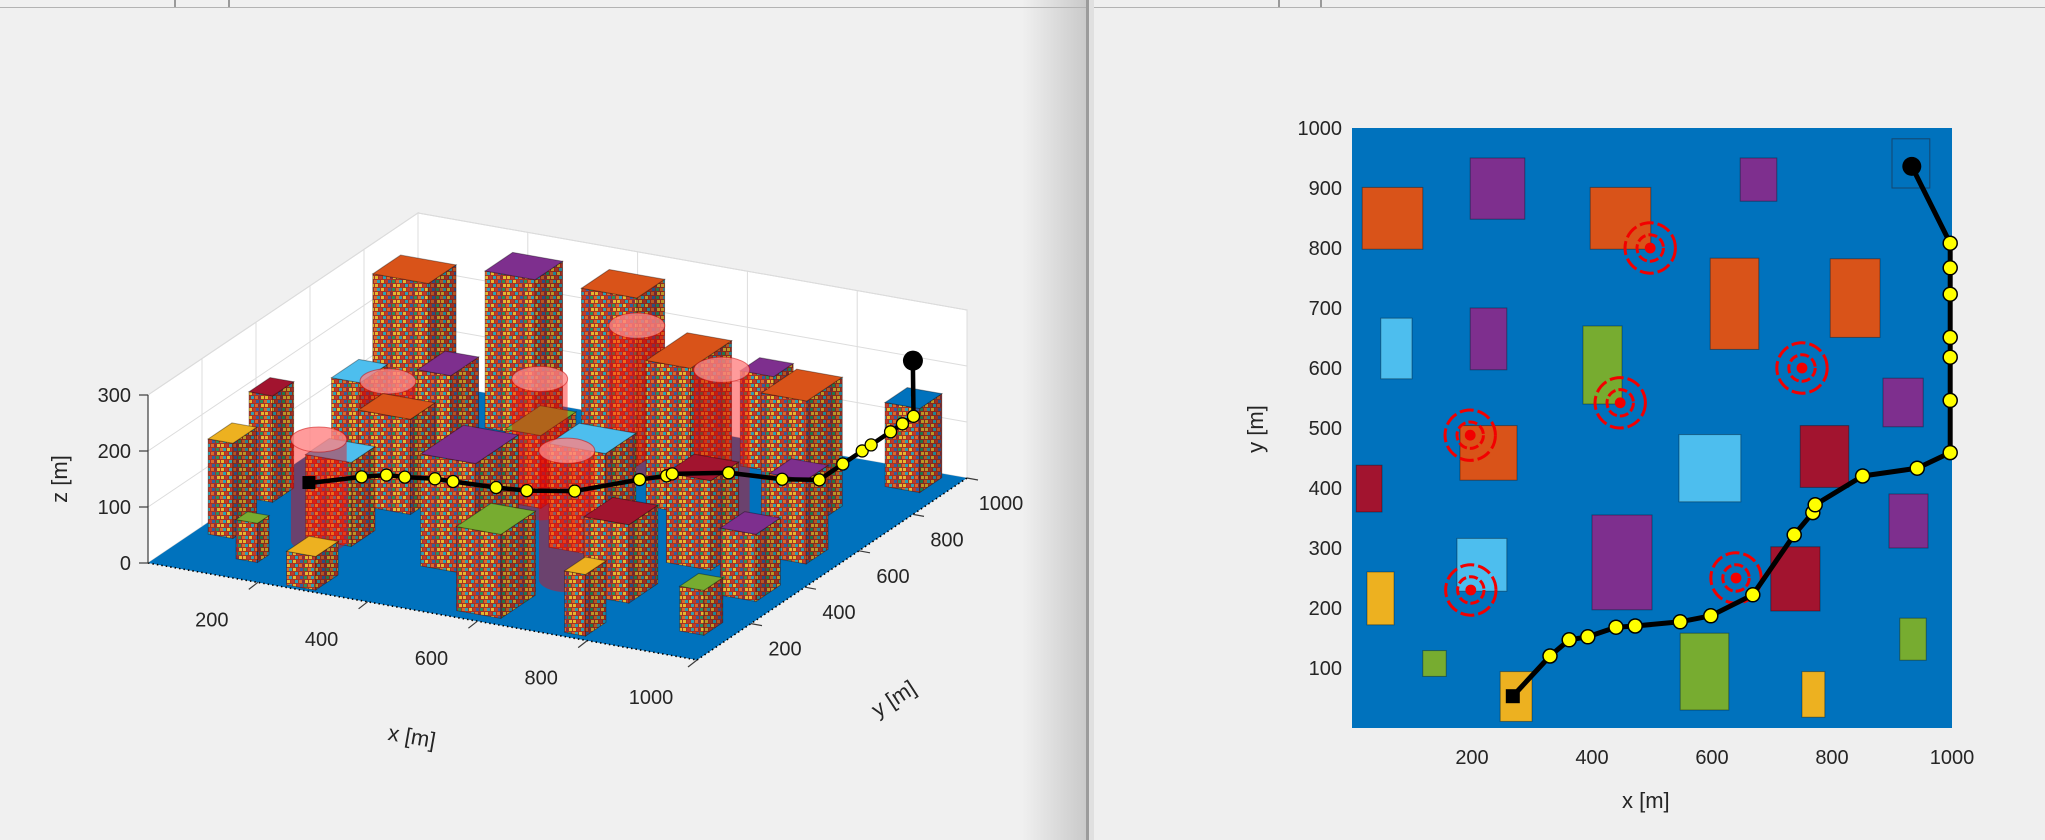 The image size is (2045, 840). Describe the element at coordinates (422, 611) in the screenshot. I see `x-axis-edge` at that location.